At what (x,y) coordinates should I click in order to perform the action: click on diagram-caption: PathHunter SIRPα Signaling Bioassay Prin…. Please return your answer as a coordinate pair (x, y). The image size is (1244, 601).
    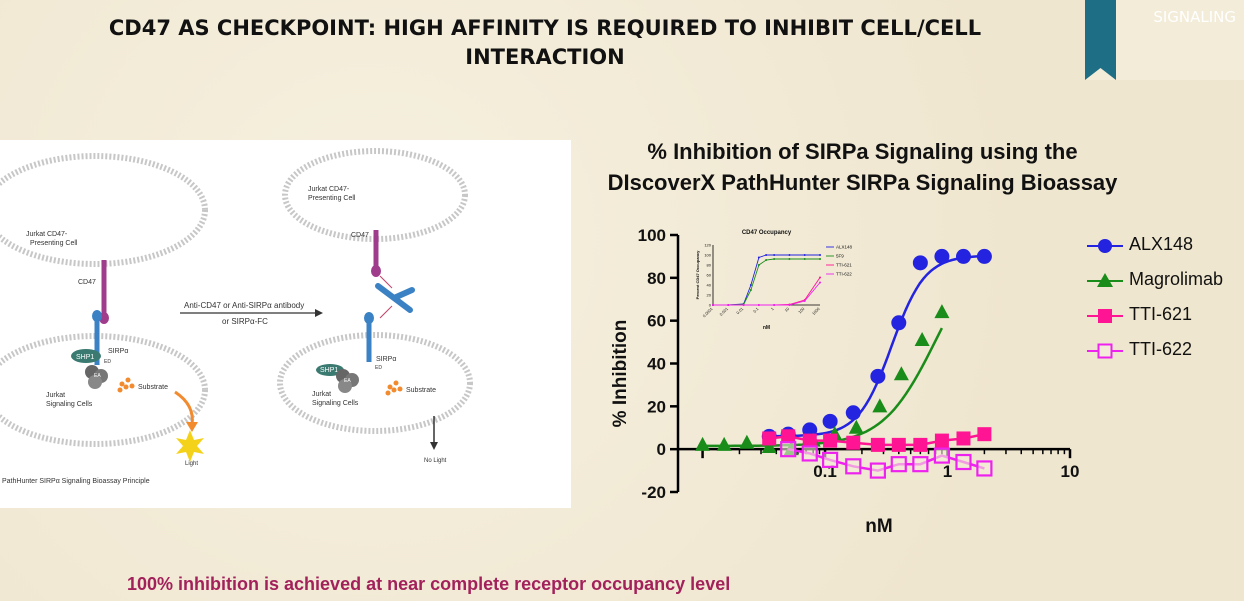
    Looking at the image, I should click on (76, 481).